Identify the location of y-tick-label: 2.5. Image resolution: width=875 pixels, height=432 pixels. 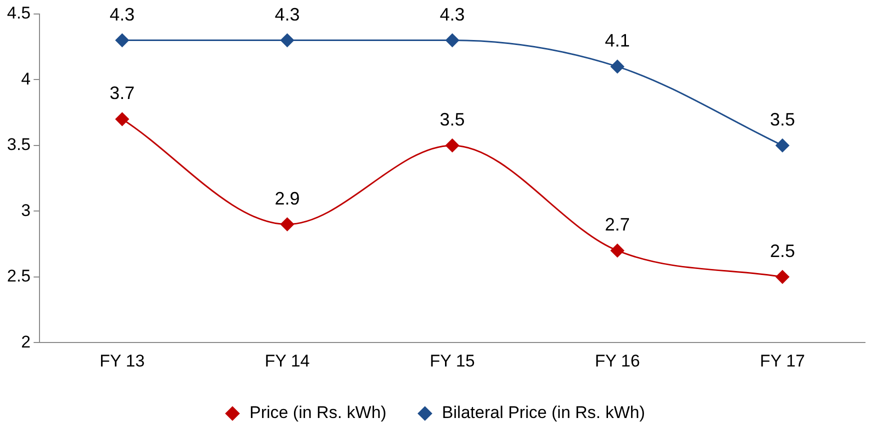
(18, 276).